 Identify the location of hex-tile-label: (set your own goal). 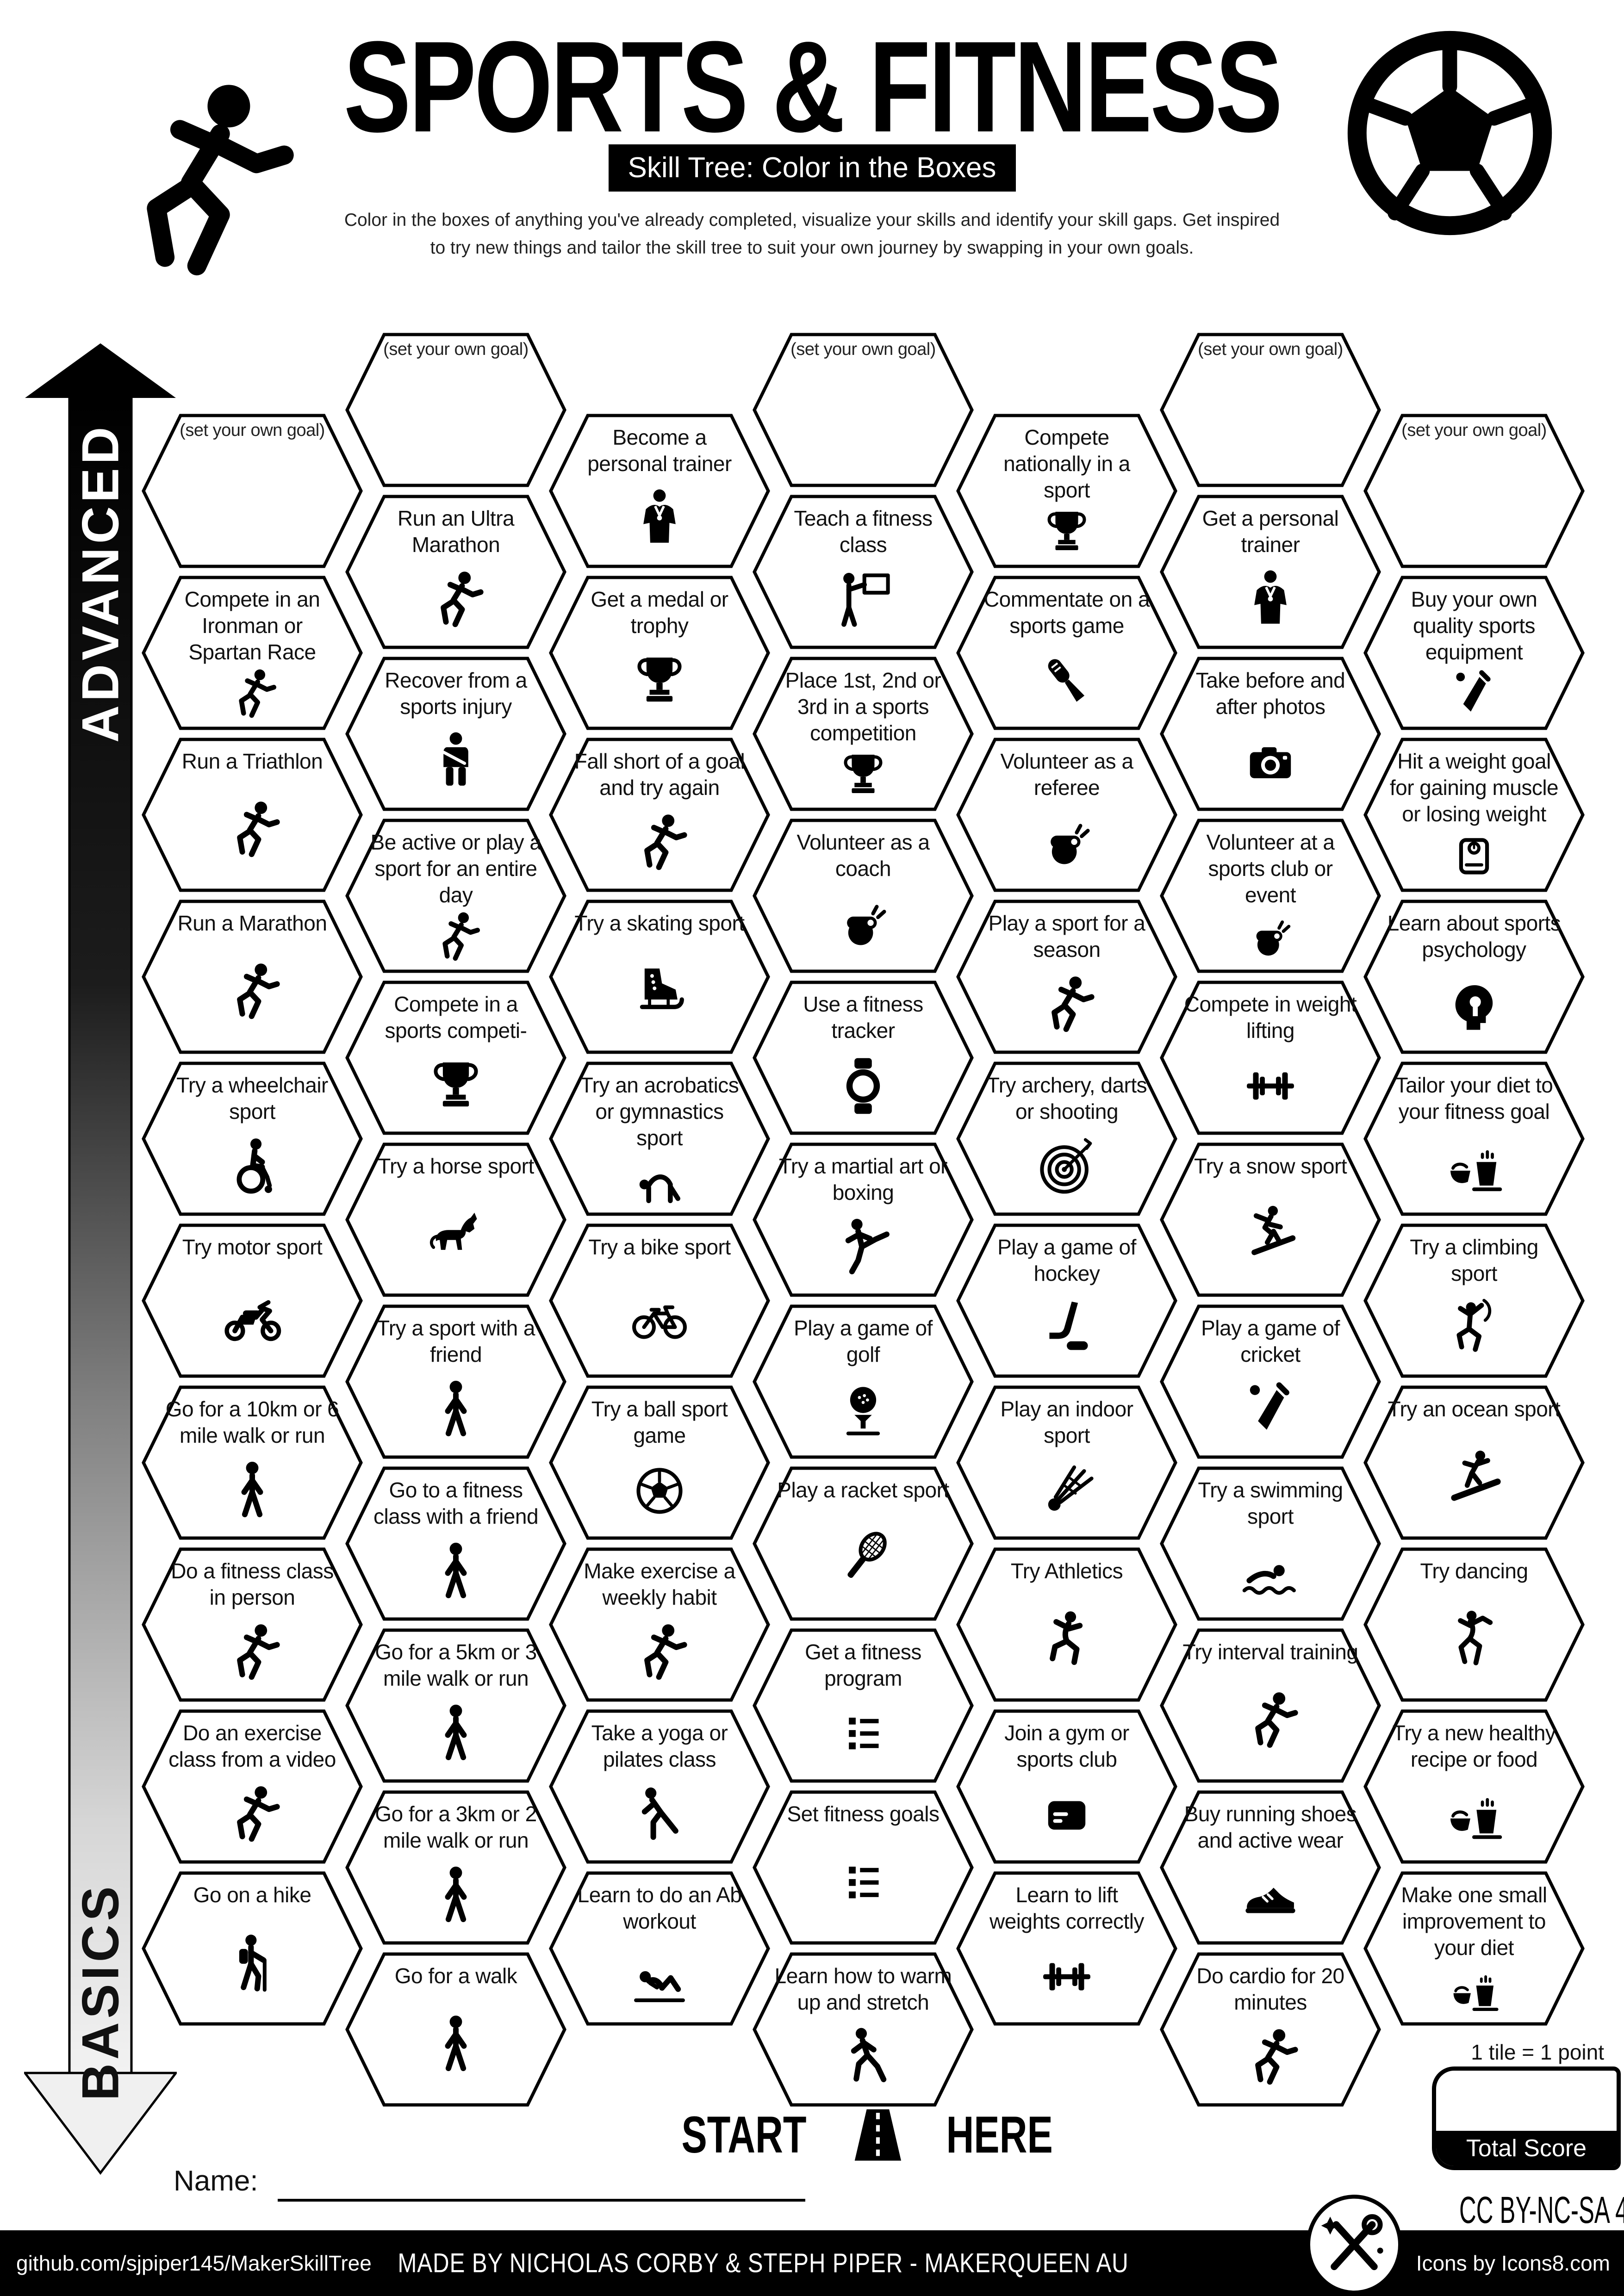
(1474, 431).